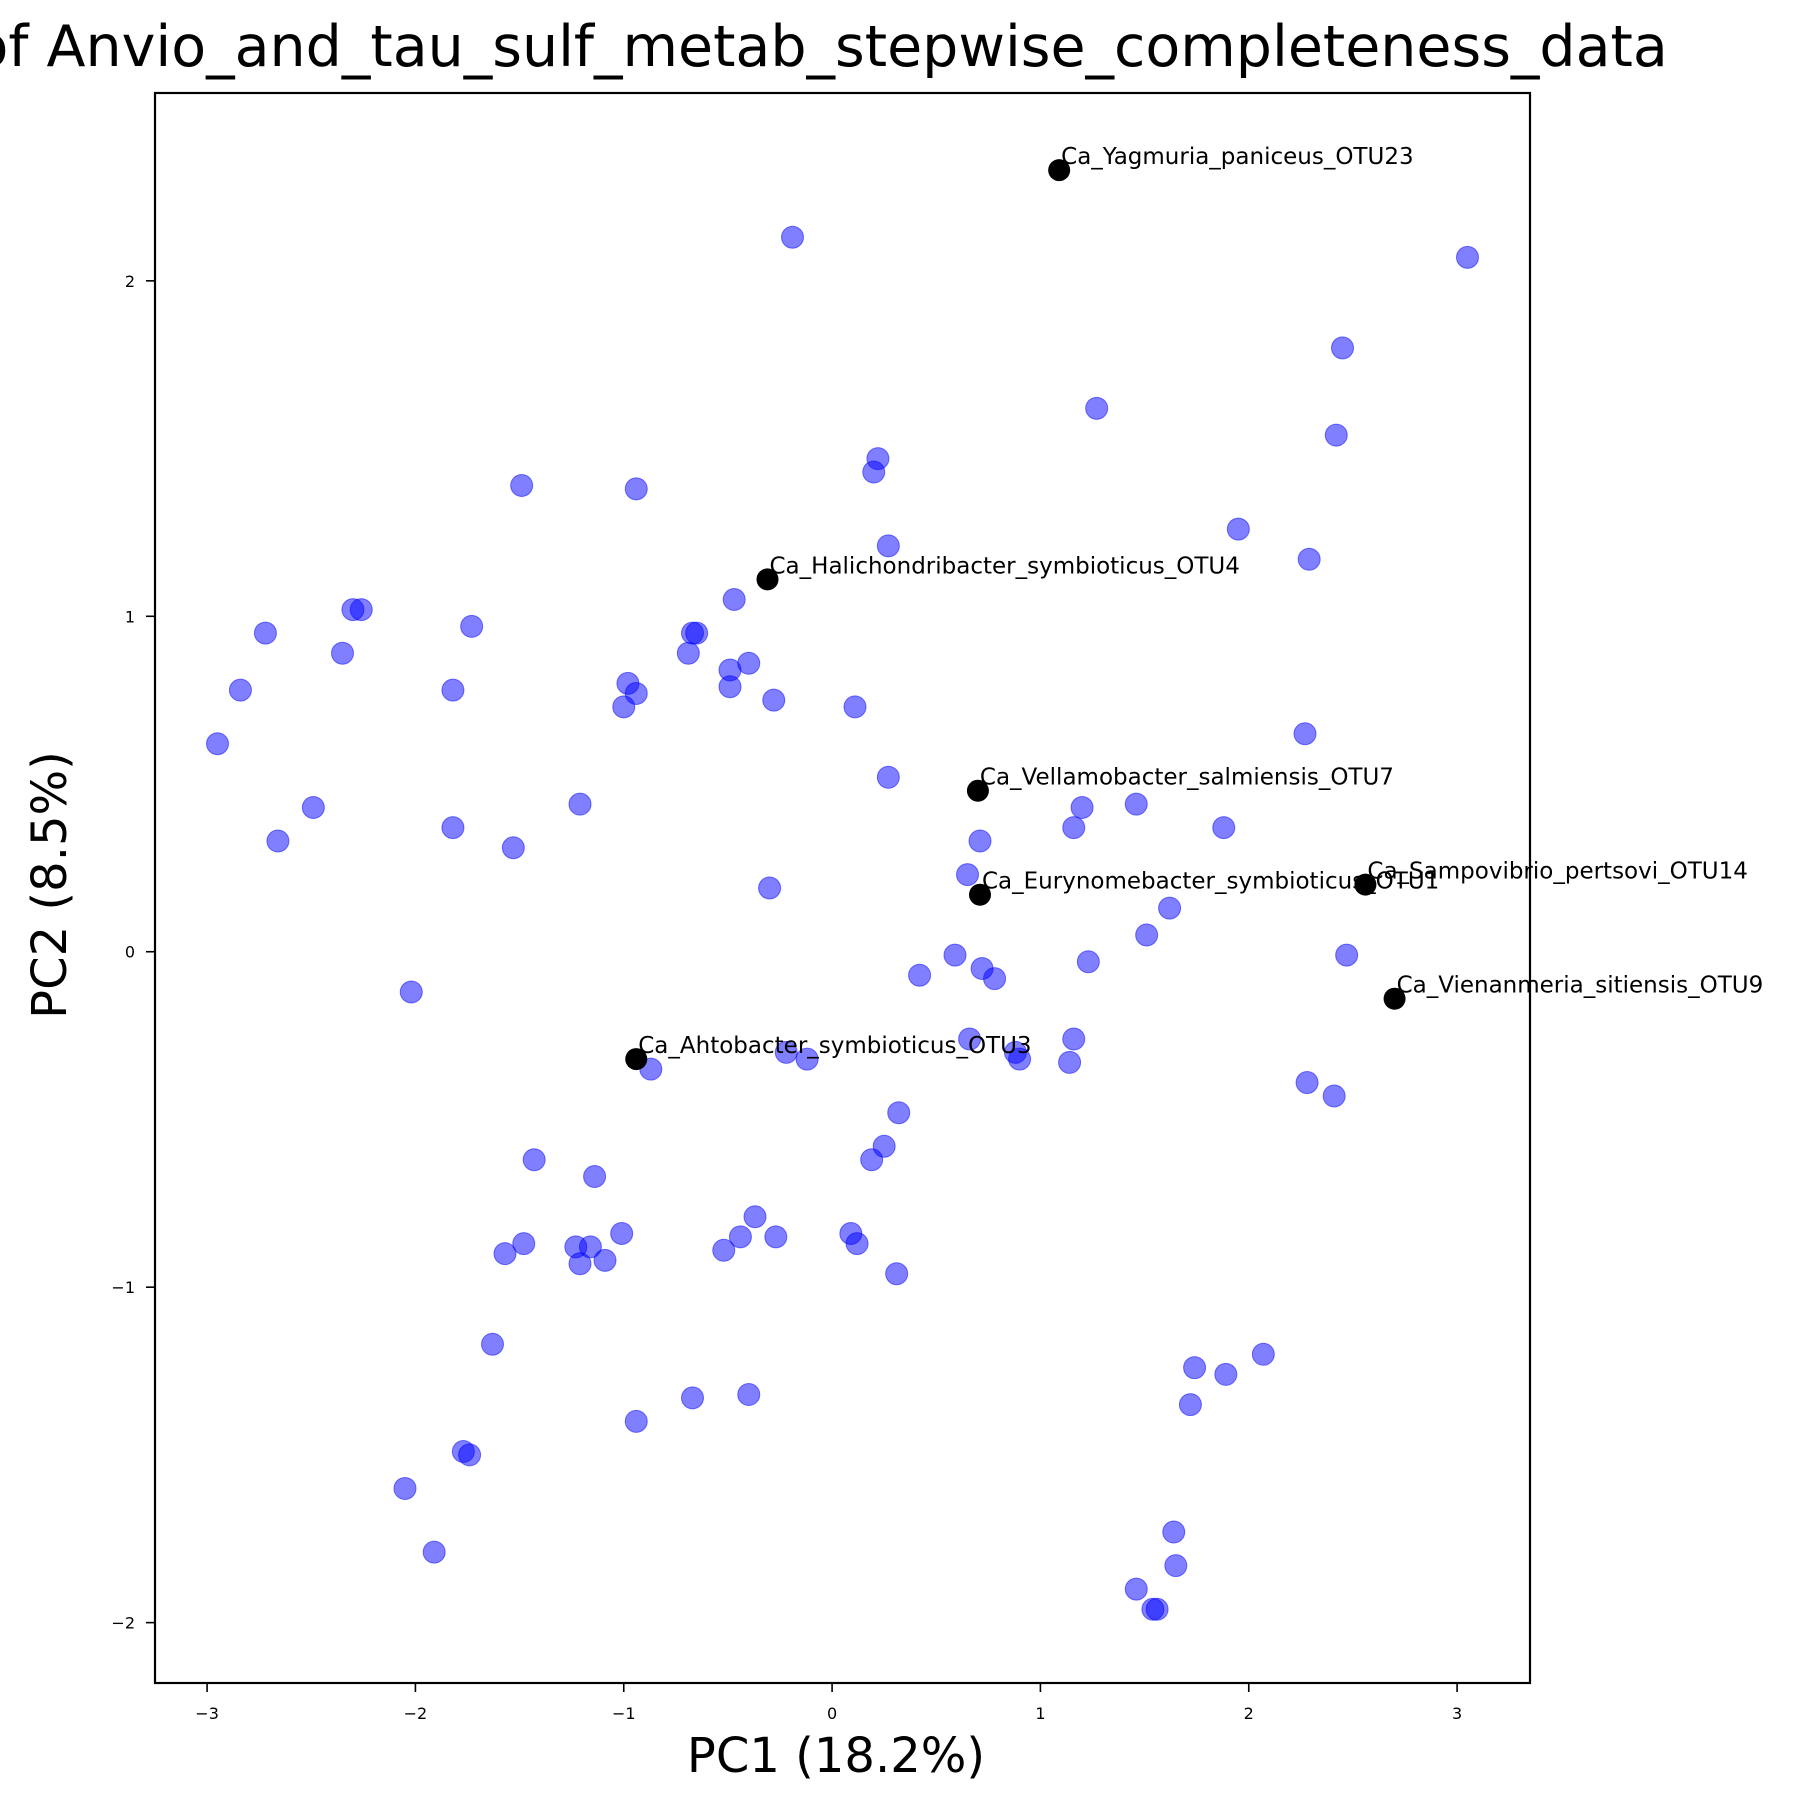  What do you see at coordinates (130, 616) in the screenshot?
I see `y-tick-label: 1` at bounding box center [130, 616].